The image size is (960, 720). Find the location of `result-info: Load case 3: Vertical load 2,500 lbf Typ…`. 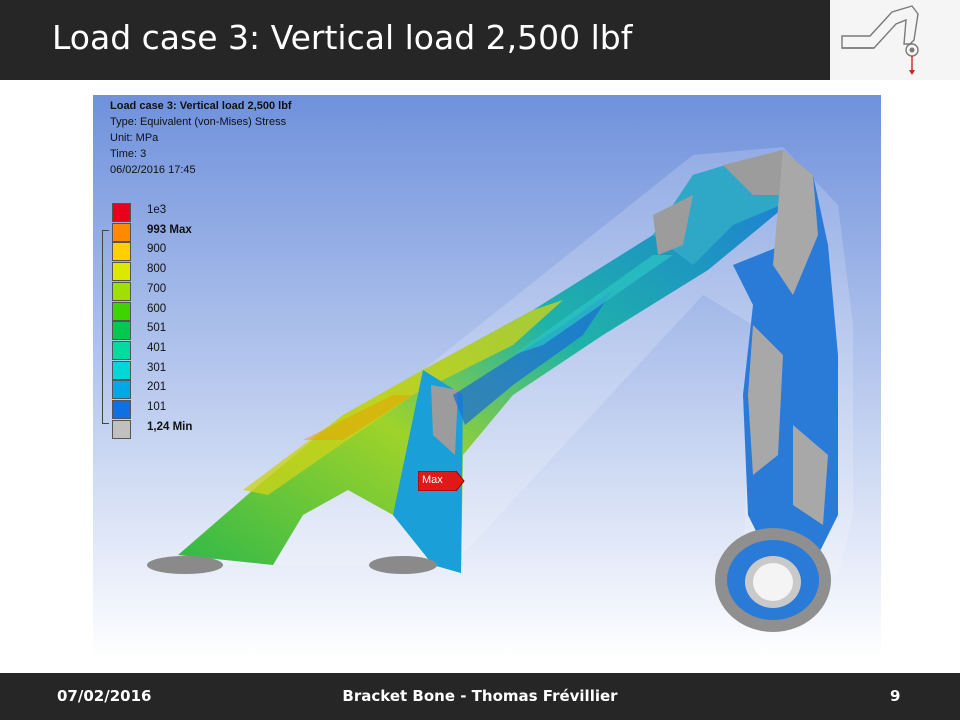

result-info: Load case 3: Vertical load 2,500 lbf Typ… is located at coordinates (201, 138).